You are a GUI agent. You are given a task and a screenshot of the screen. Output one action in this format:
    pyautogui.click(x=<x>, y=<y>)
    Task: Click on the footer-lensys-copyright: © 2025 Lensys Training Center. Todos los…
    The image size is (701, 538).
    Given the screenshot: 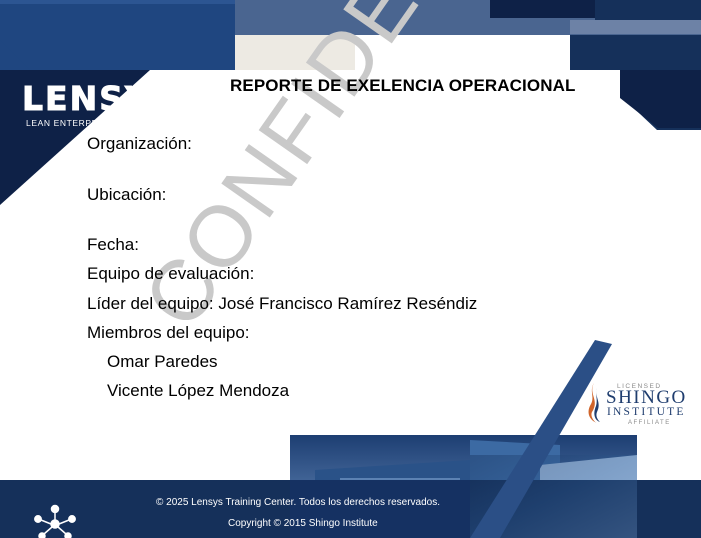 What is the action you would take?
    pyautogui.click(x=298, y=502)
    